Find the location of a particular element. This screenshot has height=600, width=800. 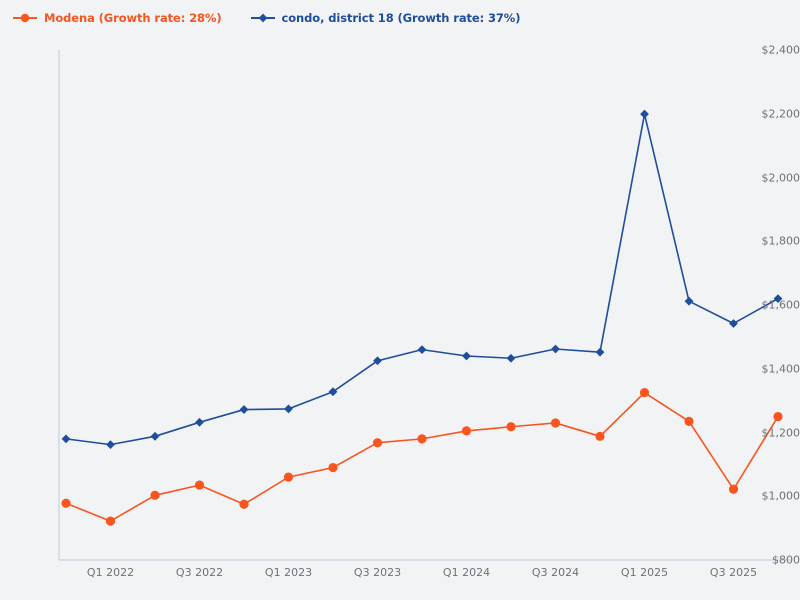

x-tick-label: Q3 2022 is located at coordinates (199, 572).